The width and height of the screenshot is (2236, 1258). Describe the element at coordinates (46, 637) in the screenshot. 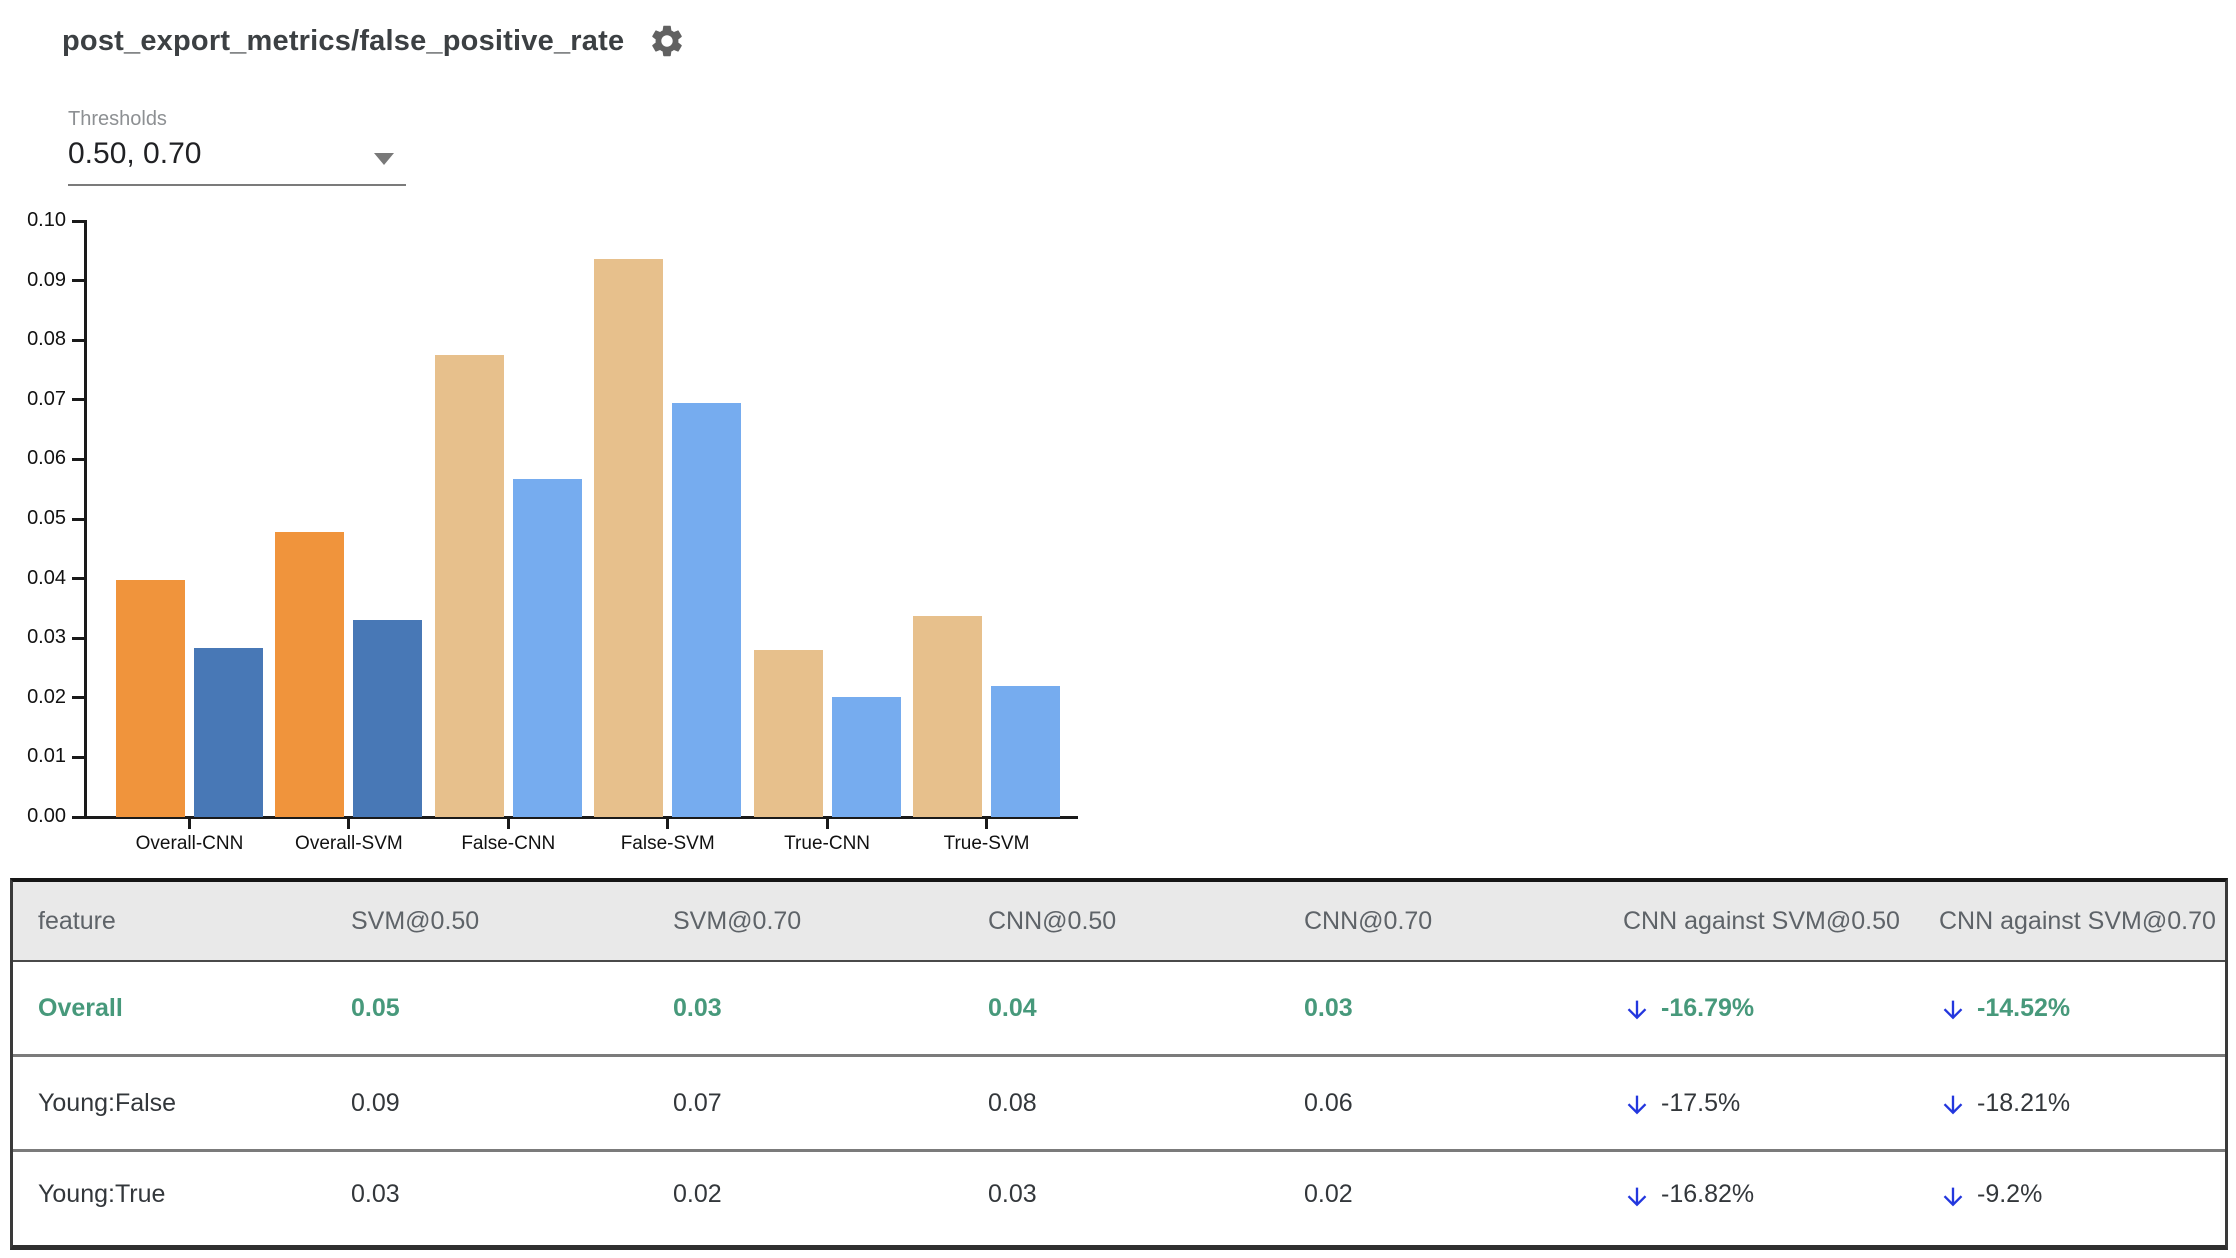

I see `y-axis-tick-label: 0.03` at that location.